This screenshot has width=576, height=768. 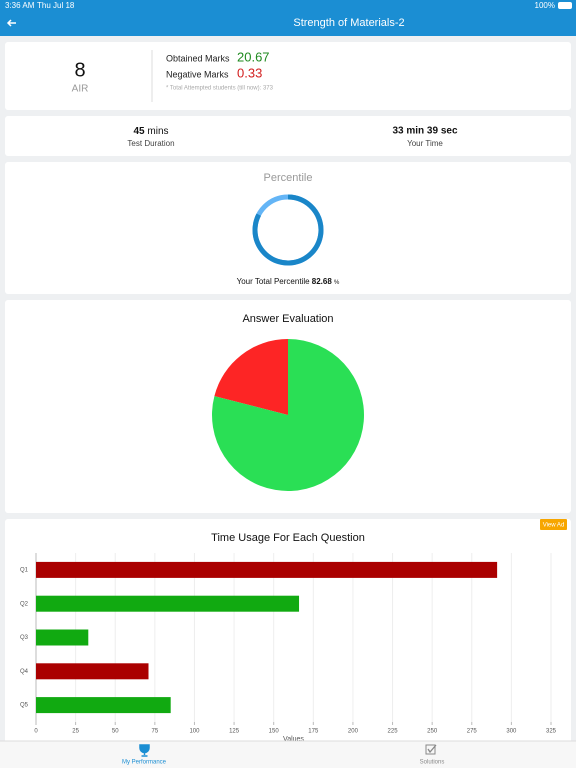 What do you see at coordinates (288, 76) in the screenshot?
I see `score-card` at bounding box center [288, 76].